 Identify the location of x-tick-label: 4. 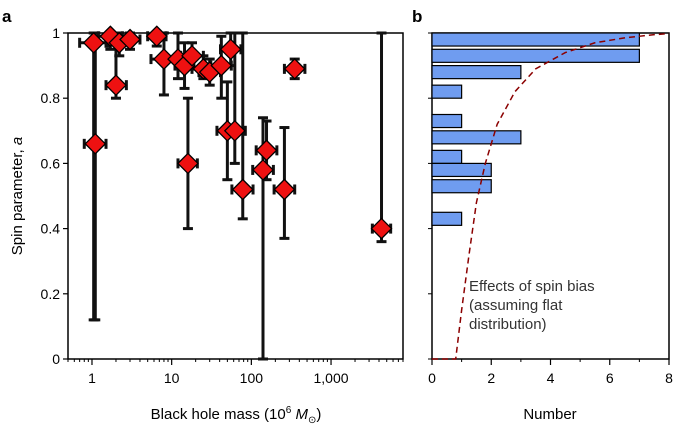
(551, 378).